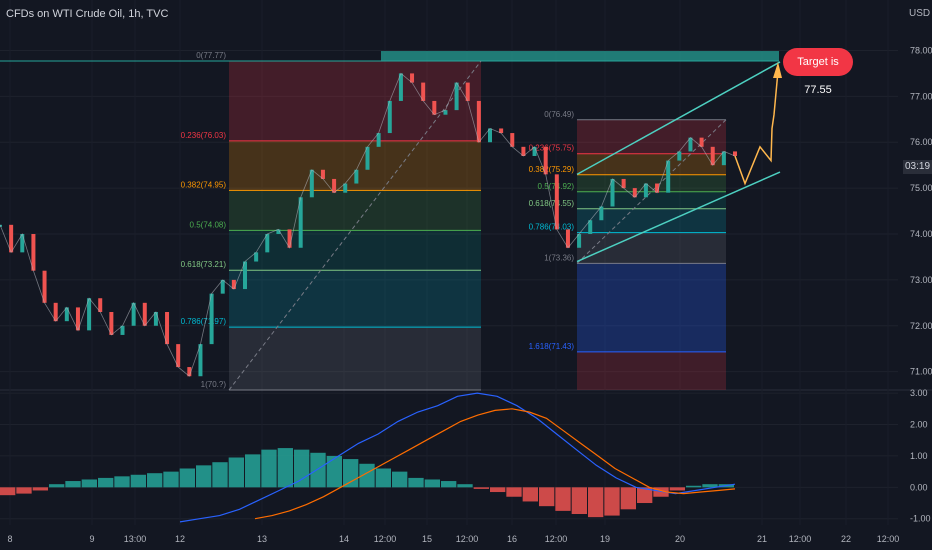  Describe the element at coordinates (917, 167) in the screenshot. I see `price-badge: 03:19` at that location.